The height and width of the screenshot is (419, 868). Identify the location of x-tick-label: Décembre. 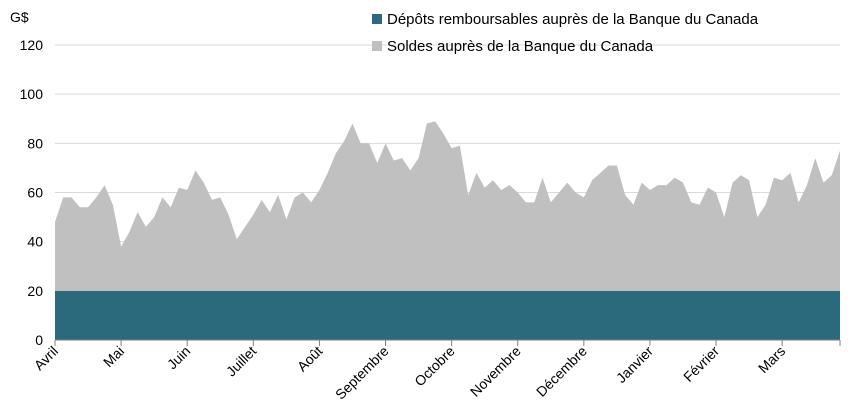
(561, 371).